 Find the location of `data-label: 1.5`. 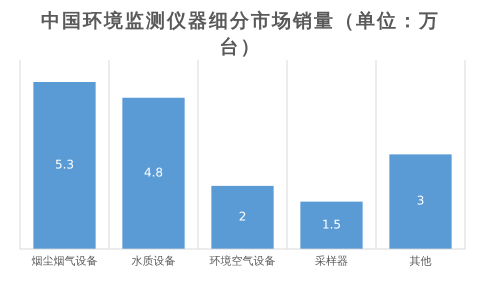

data-label: 1.5 is located at coordinates (332, 224).